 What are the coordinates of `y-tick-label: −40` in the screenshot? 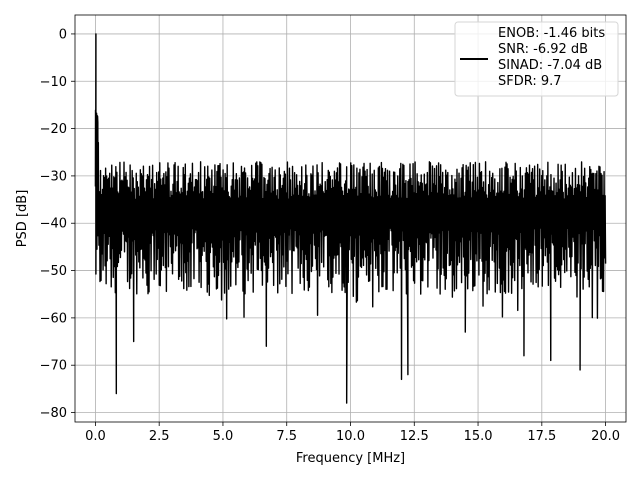 It's located at (53, 224).